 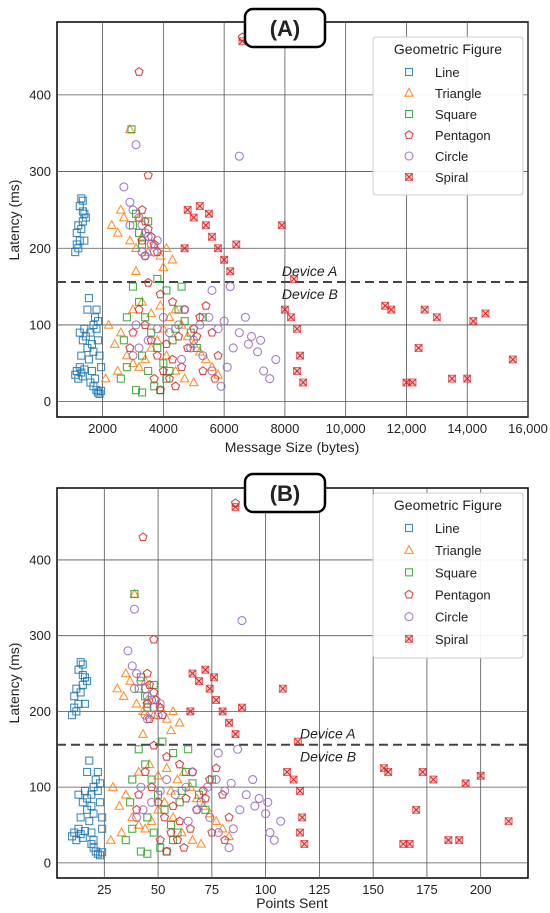 I want to click on legend-label-circle: Circle, so click(x=451, y=617).